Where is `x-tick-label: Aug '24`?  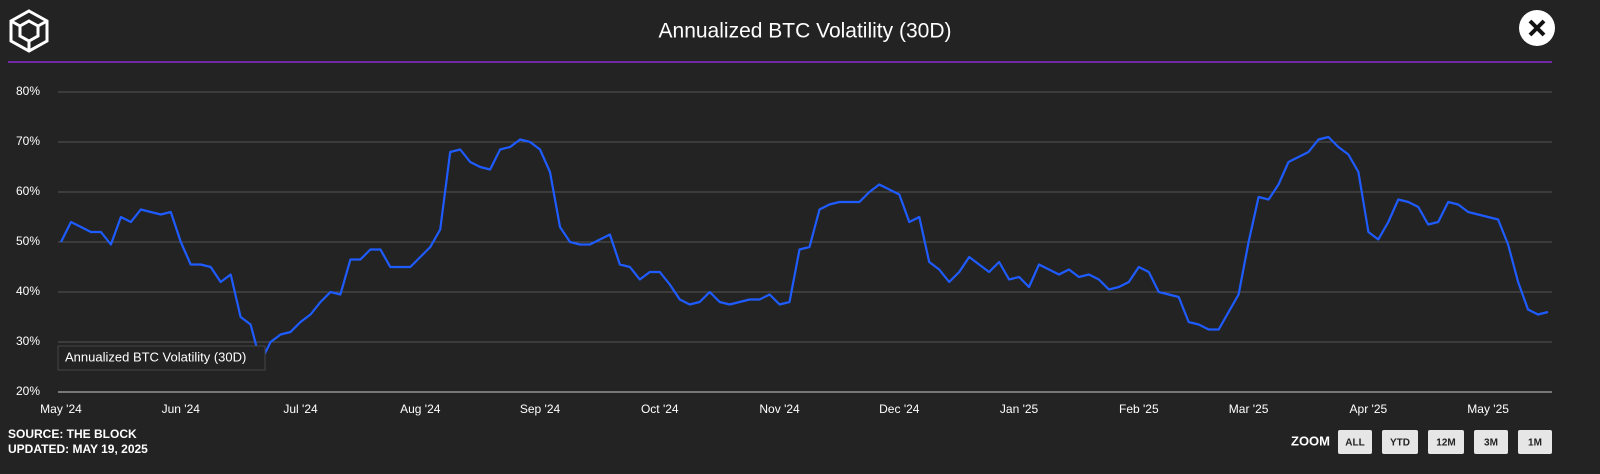 x-tick-label: Aug '24 is located at coordinates (420, 409).